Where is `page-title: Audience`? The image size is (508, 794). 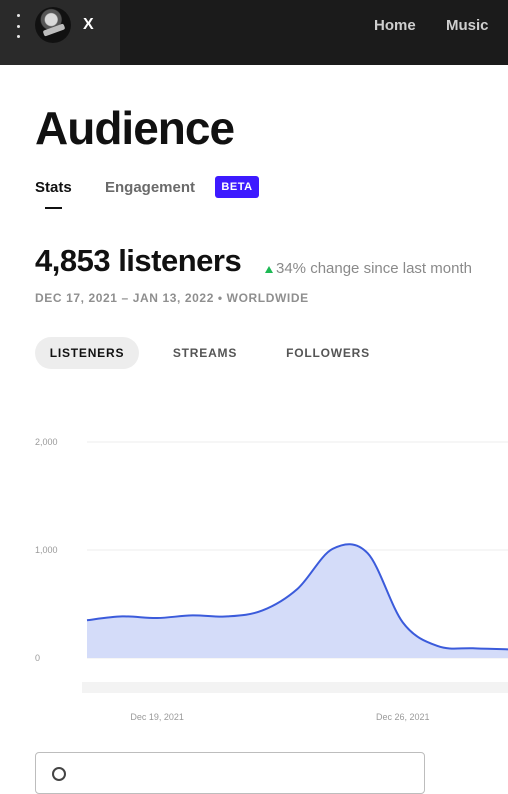
page-title: Audience is located at coordinates (135, 128).